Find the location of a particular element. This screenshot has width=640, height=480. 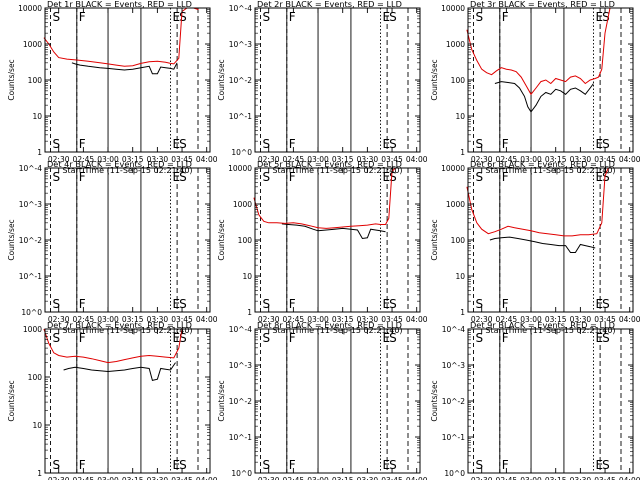

panel-title: Det 5r BLACK = Events, RED = LLD is located at coordinates (329, 164).